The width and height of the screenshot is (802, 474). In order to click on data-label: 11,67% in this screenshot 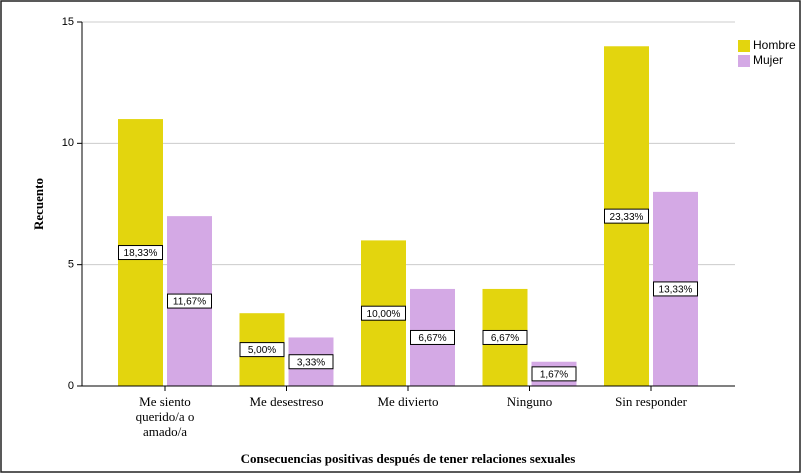, I will do `click(189, 302)`.